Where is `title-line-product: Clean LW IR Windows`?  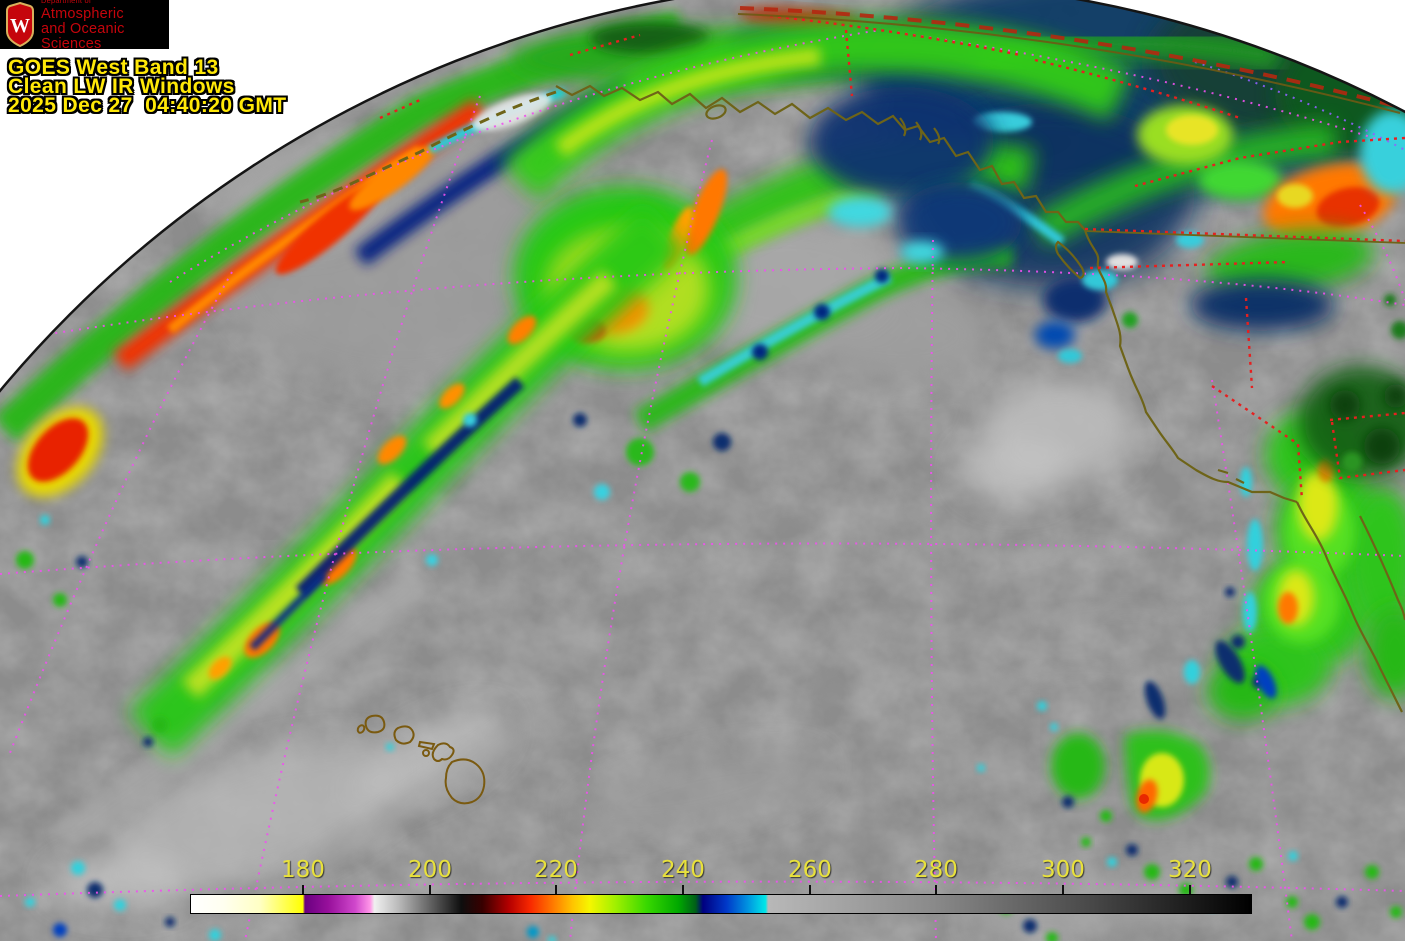 title-line-product: Clean LW IR Windows is located at coordinates (121, 86).